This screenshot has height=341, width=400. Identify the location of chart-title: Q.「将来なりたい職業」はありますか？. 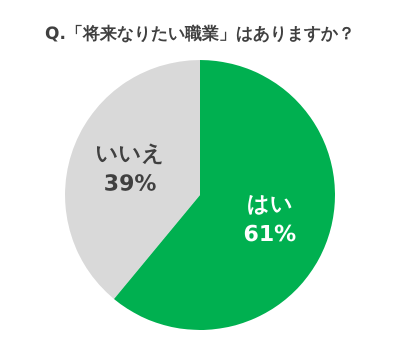
(200, 34).